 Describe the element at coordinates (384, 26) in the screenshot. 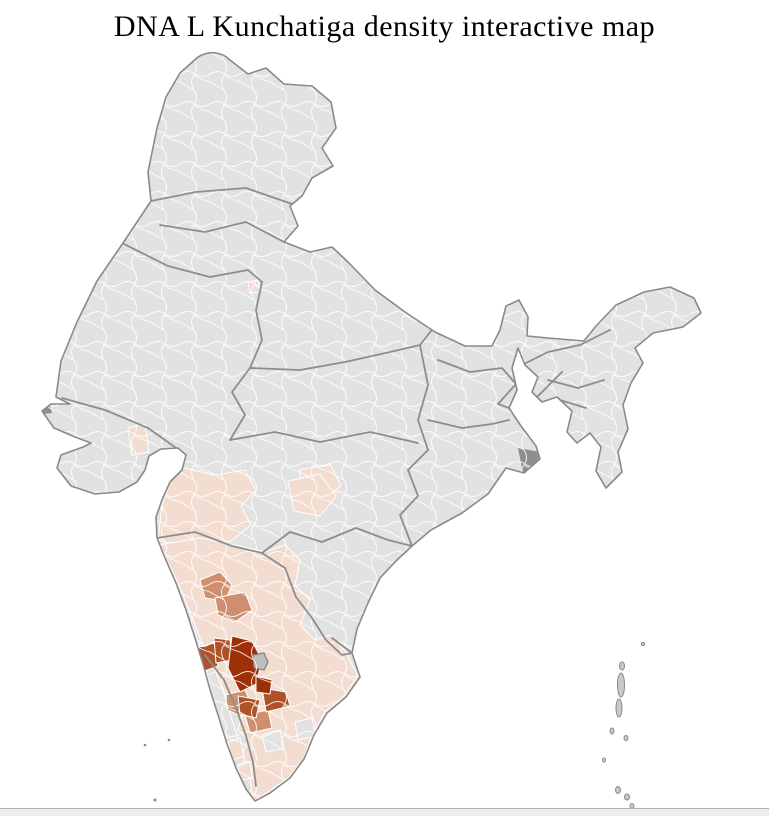

I see `page-title: DNA L Kunchatiga density interactive map` at that location.